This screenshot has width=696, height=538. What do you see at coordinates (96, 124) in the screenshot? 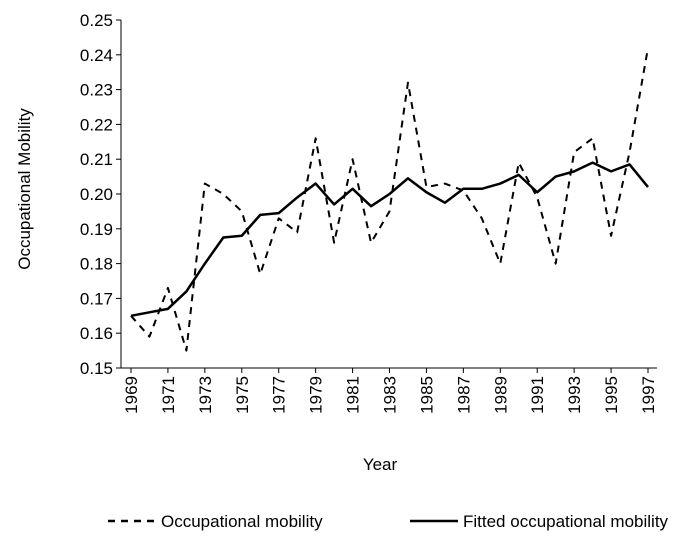
I see `y-tick-label: 0.22` at bounding box center [96, 124].